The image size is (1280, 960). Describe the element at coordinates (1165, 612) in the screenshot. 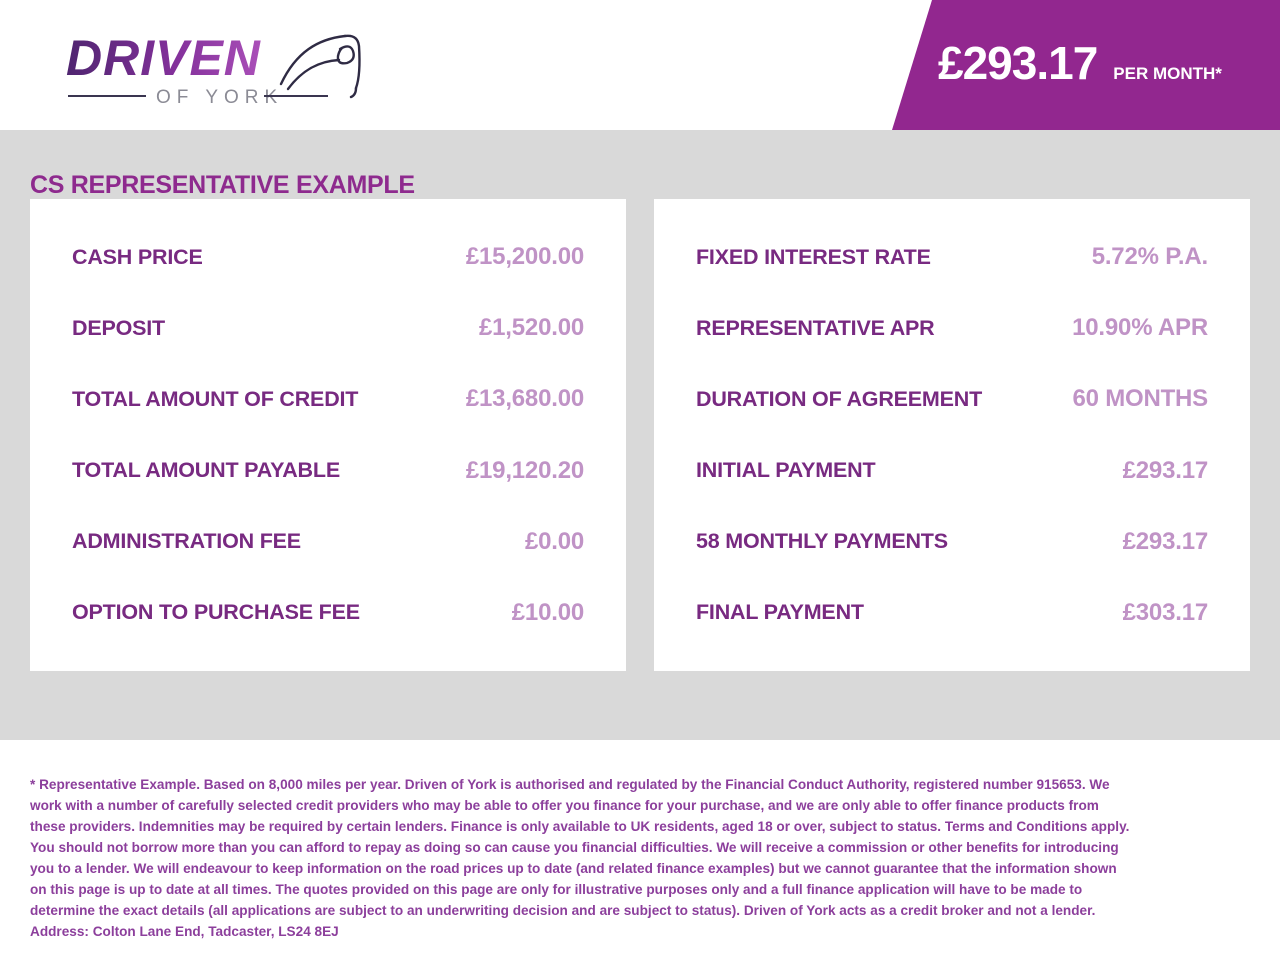

I see `finance-row-value: £303.17` at that location.